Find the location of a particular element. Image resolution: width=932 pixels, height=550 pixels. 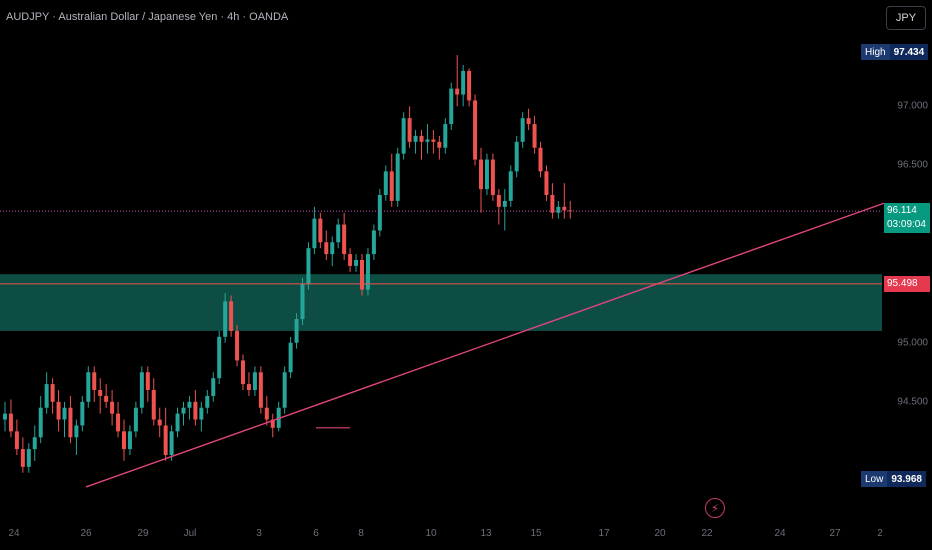

high-badge: High 97.434 is located at coordinates (895, 52).